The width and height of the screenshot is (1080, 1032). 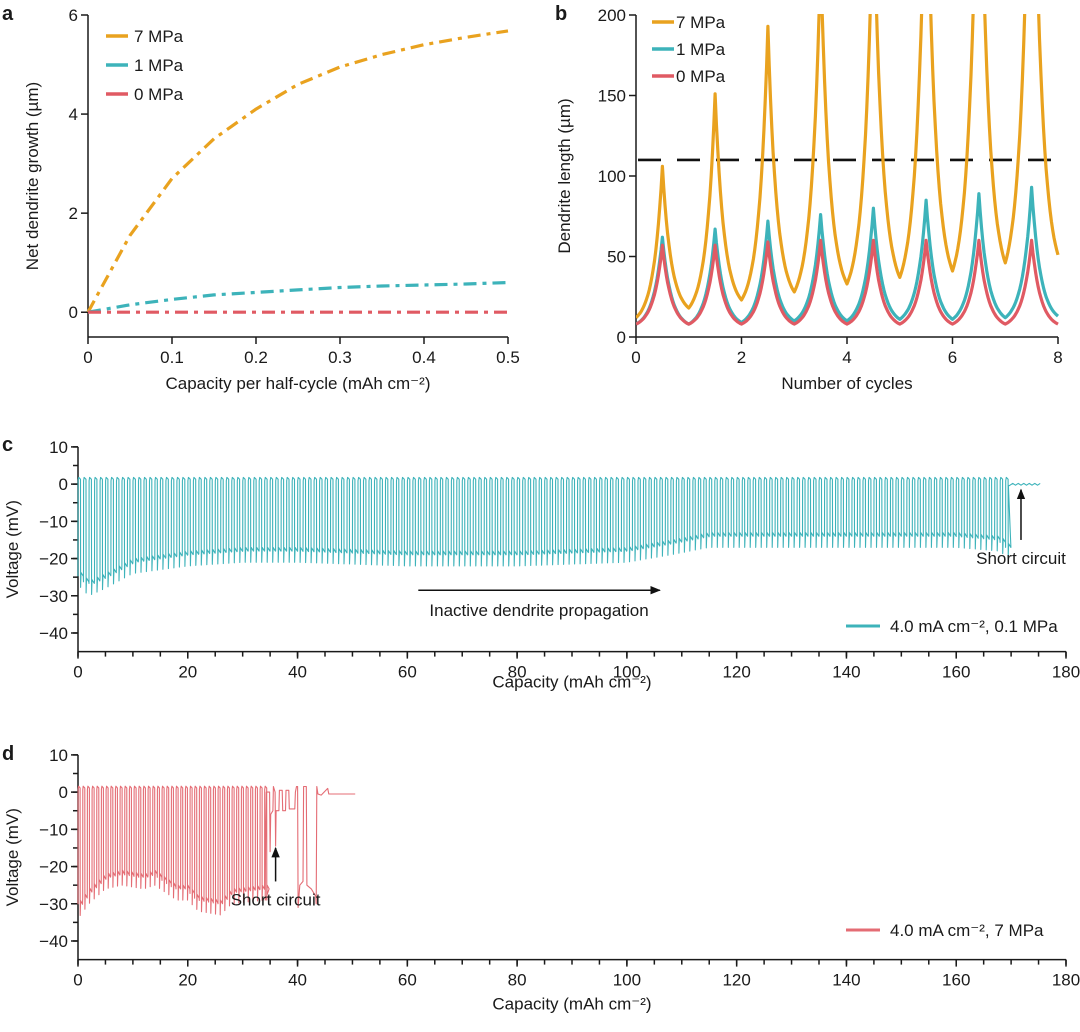 What do you see at coordinates (340, 357) in the screenshot?
I see `x-tick-label: 0.3` at bounding box center [340, 357].